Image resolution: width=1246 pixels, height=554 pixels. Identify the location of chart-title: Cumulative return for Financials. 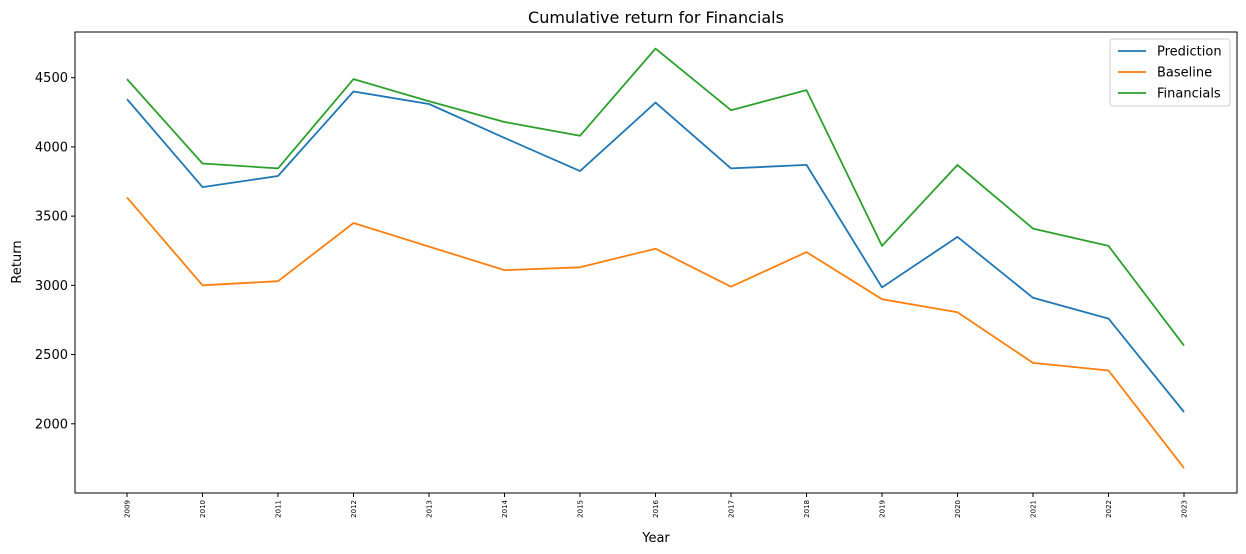
(656, 17).